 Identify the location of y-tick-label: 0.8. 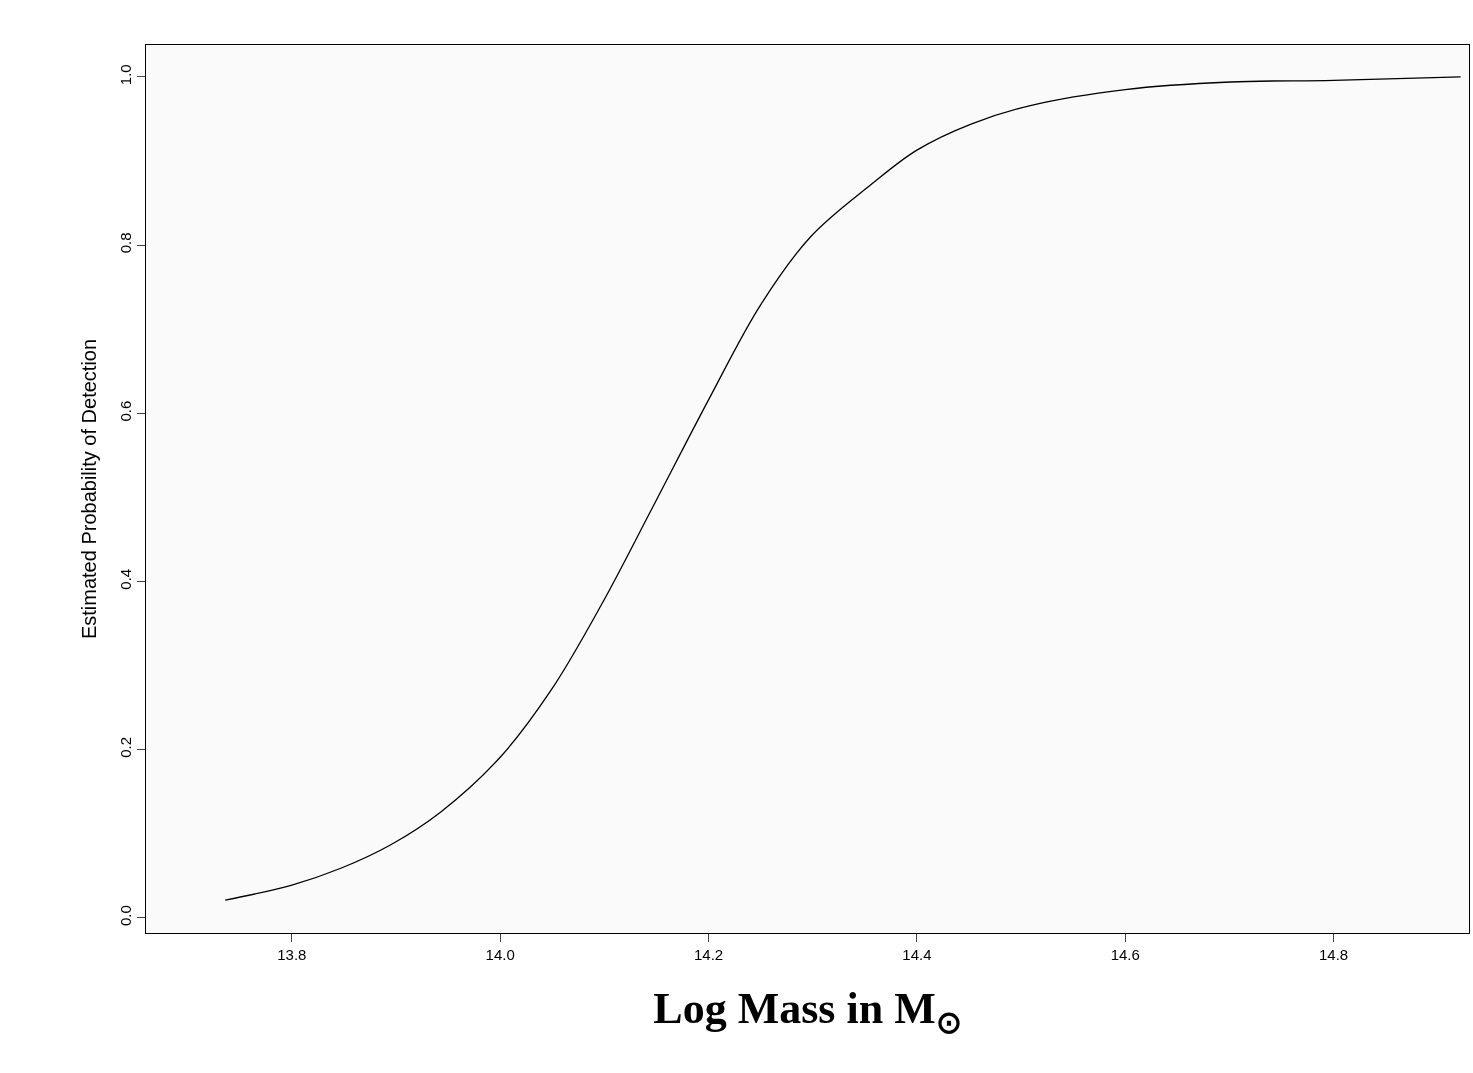
(125, 243).